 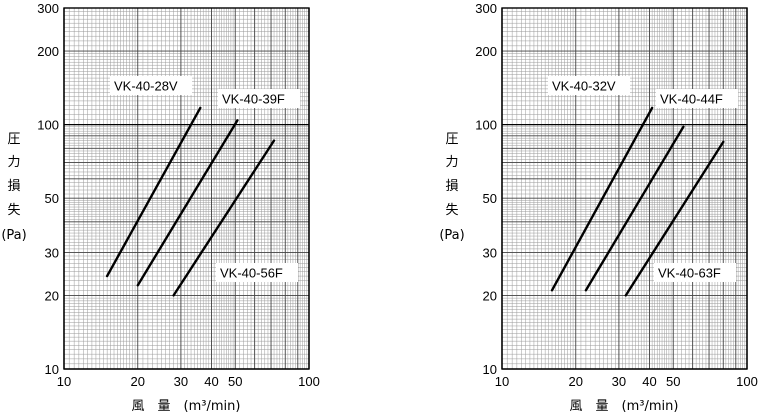 I want to click on series-label: VK-40-63F, so click(x=689, y=273).